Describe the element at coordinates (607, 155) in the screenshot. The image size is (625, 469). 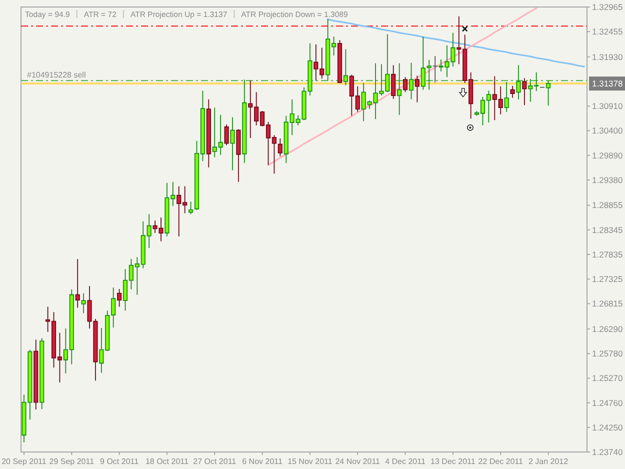
I see `y-tick-label: 1.29890` at that location.